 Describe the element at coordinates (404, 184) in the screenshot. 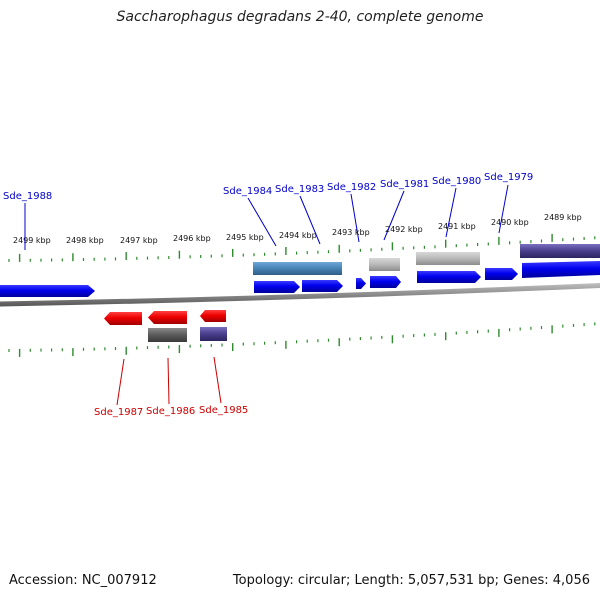

I see `gene-label: Sde_1981` at that location.